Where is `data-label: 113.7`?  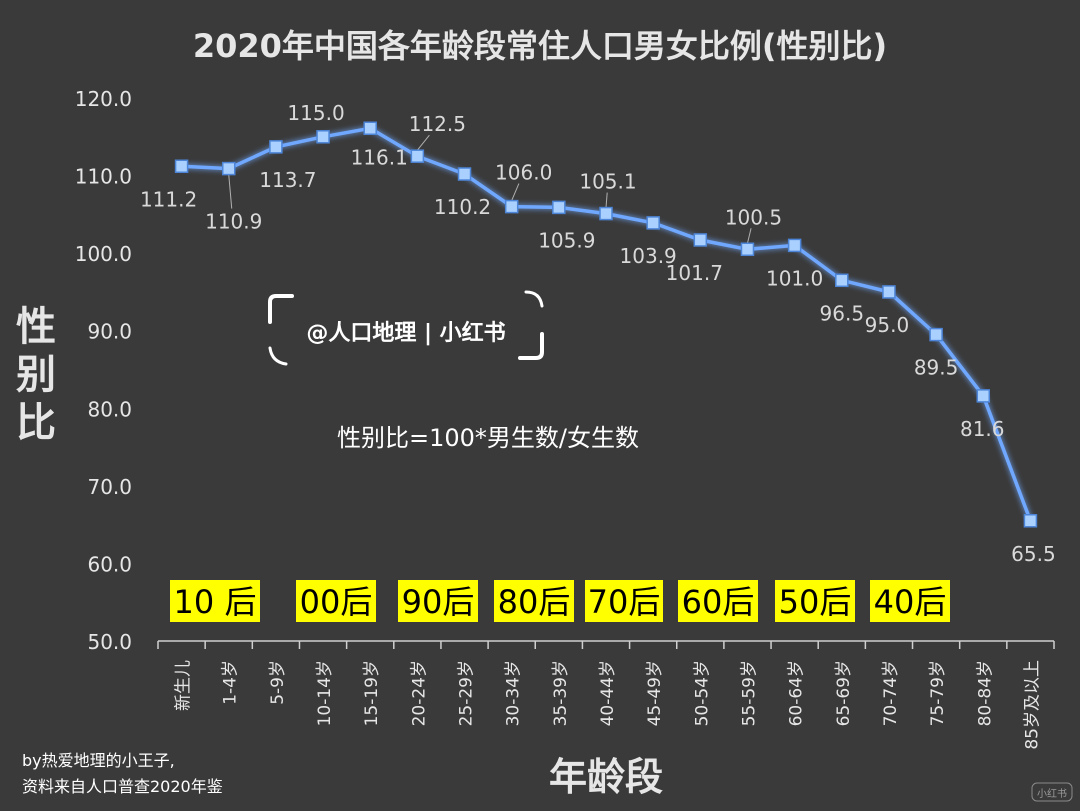
data-label: 113.7 is located at coordinates (287, 180).